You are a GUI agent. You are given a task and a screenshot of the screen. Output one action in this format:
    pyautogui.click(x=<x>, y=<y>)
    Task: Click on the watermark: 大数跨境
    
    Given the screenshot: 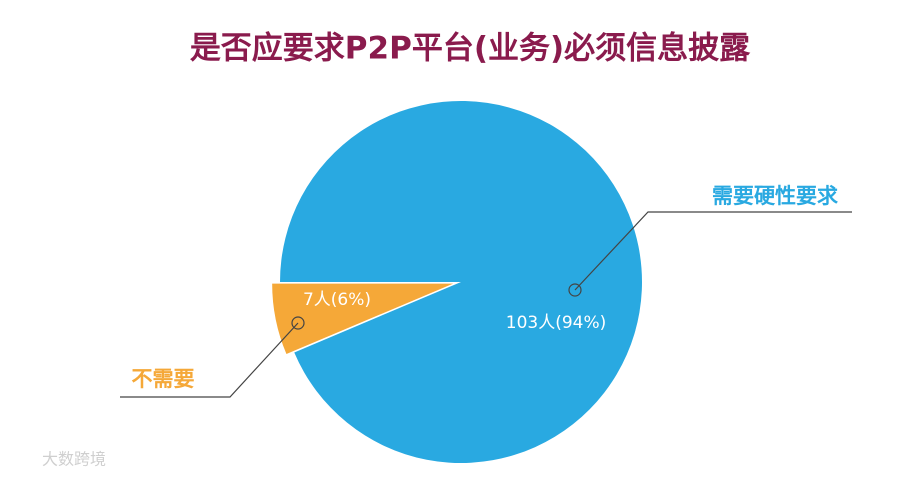 What is the action you would take?
    pyautogui.click(x=74, y=459)
    